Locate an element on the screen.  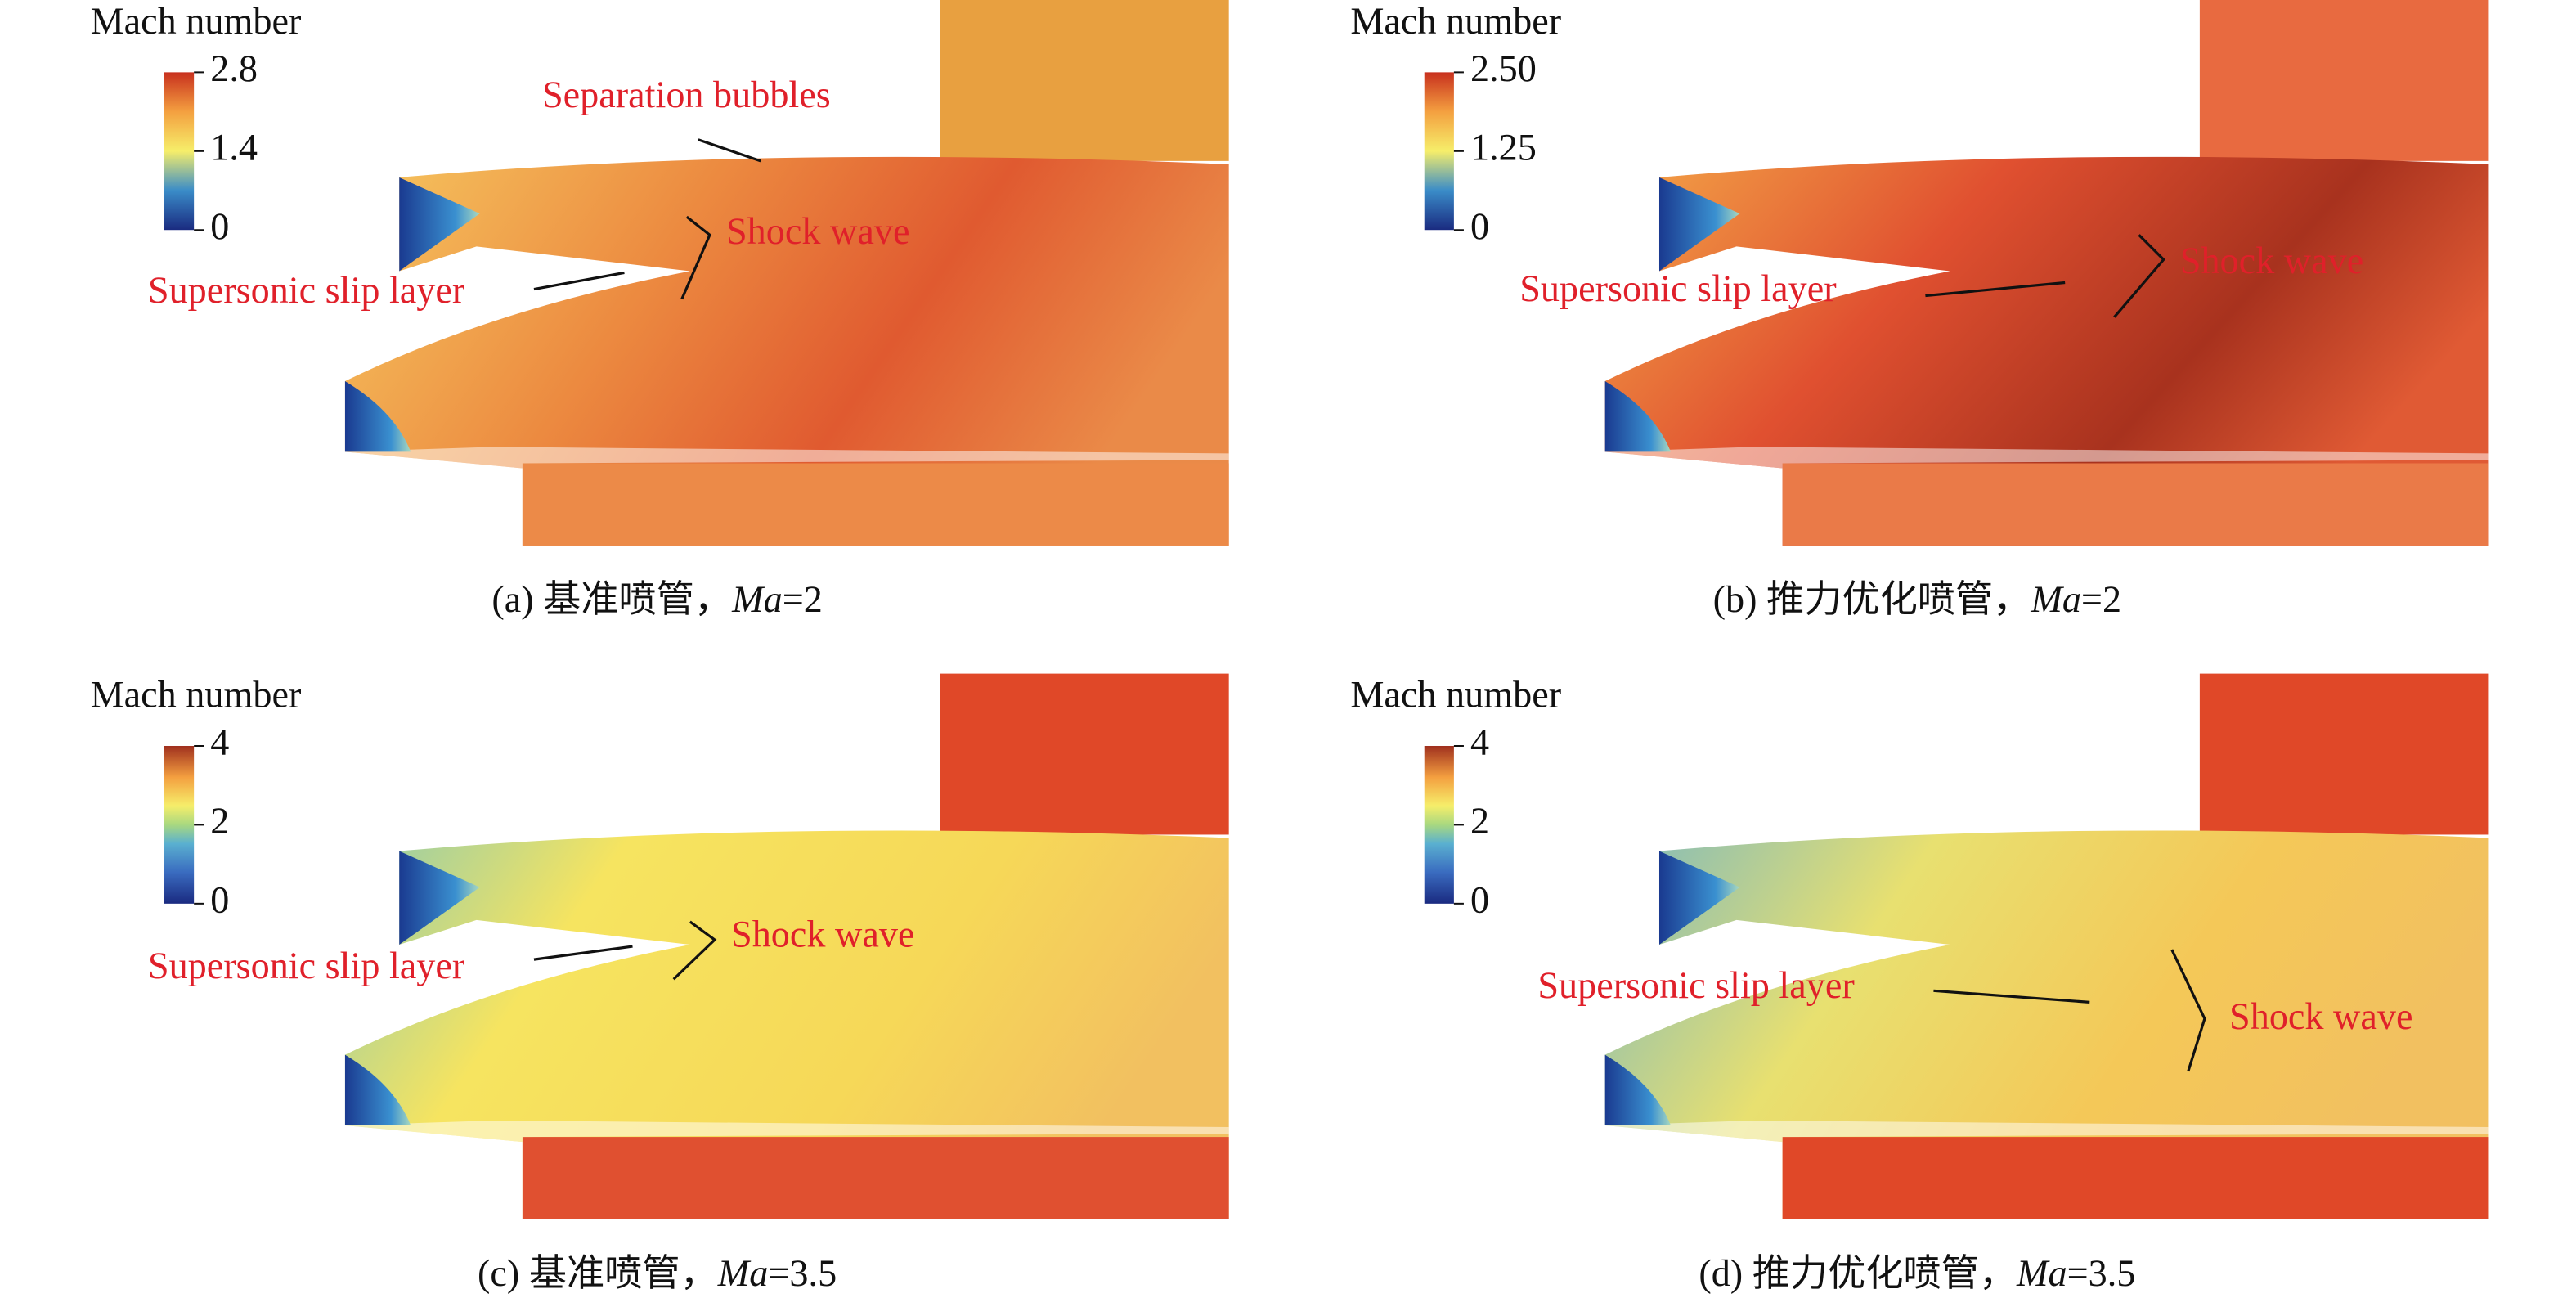
colorbar-tick-label: 1.4 is located at coordinates (234, 147).